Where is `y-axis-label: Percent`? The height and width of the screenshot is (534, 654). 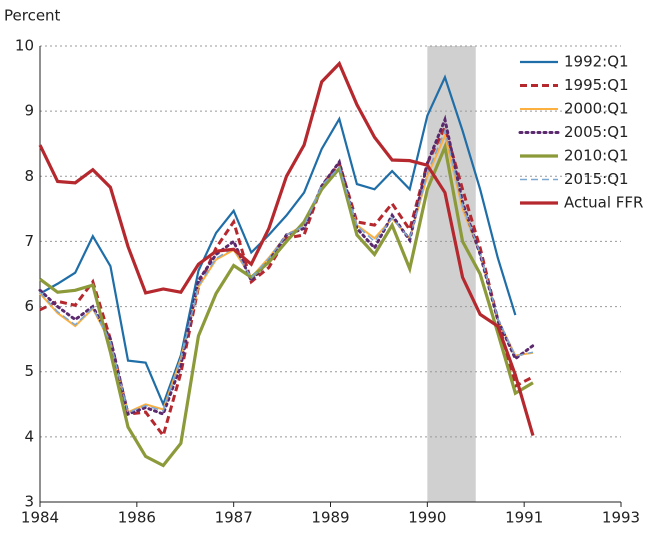
y-axis-label: Percent is located at coordinates (32, 16).